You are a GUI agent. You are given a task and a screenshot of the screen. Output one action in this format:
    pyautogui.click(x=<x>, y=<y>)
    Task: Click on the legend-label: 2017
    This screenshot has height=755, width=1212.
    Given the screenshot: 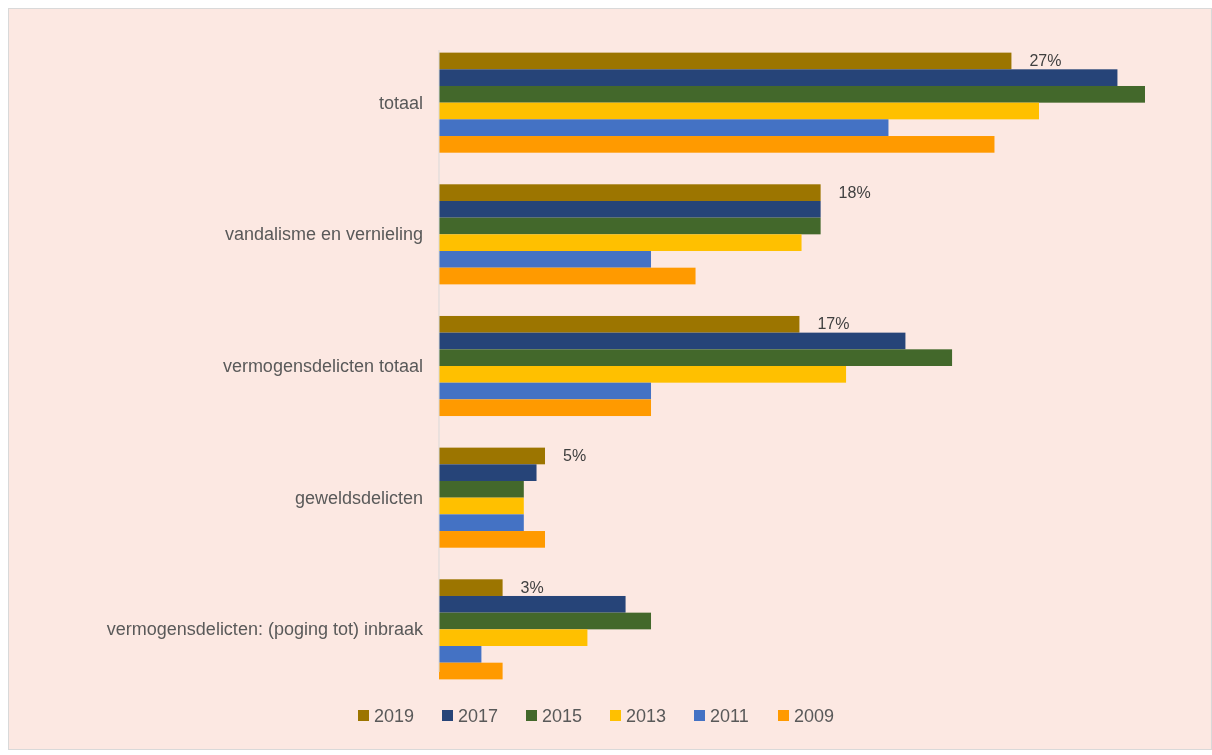 What is the action you would take?
    pyautogui.click(x=478, y=716)
    